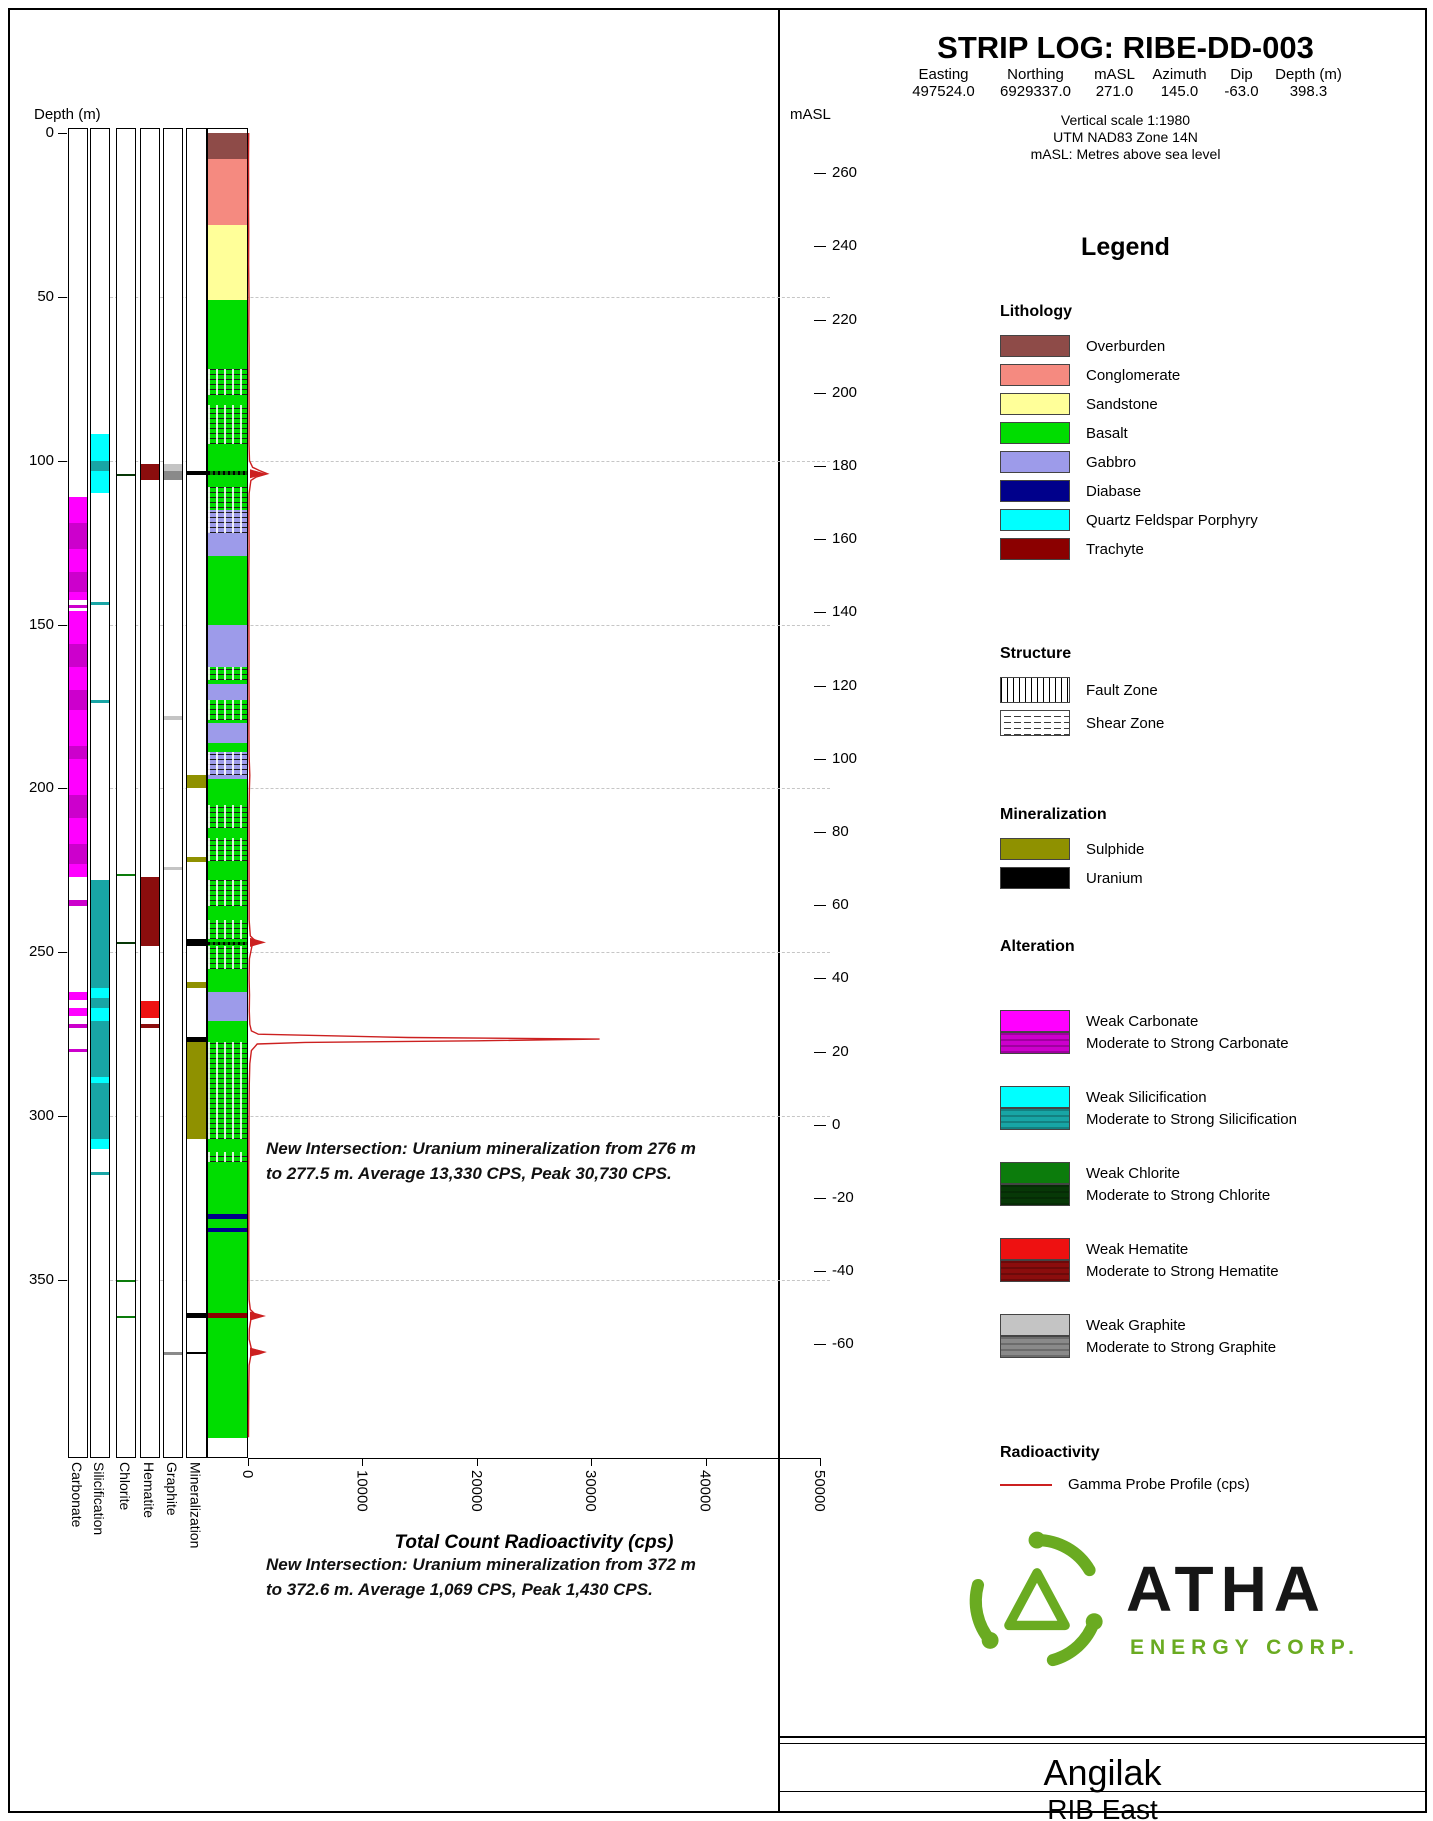 The image size is (1433, 1821). Describe the element at coordinates (149, 1490) in the screenshot. I see `column-label-hematite: Hematite` at that location.